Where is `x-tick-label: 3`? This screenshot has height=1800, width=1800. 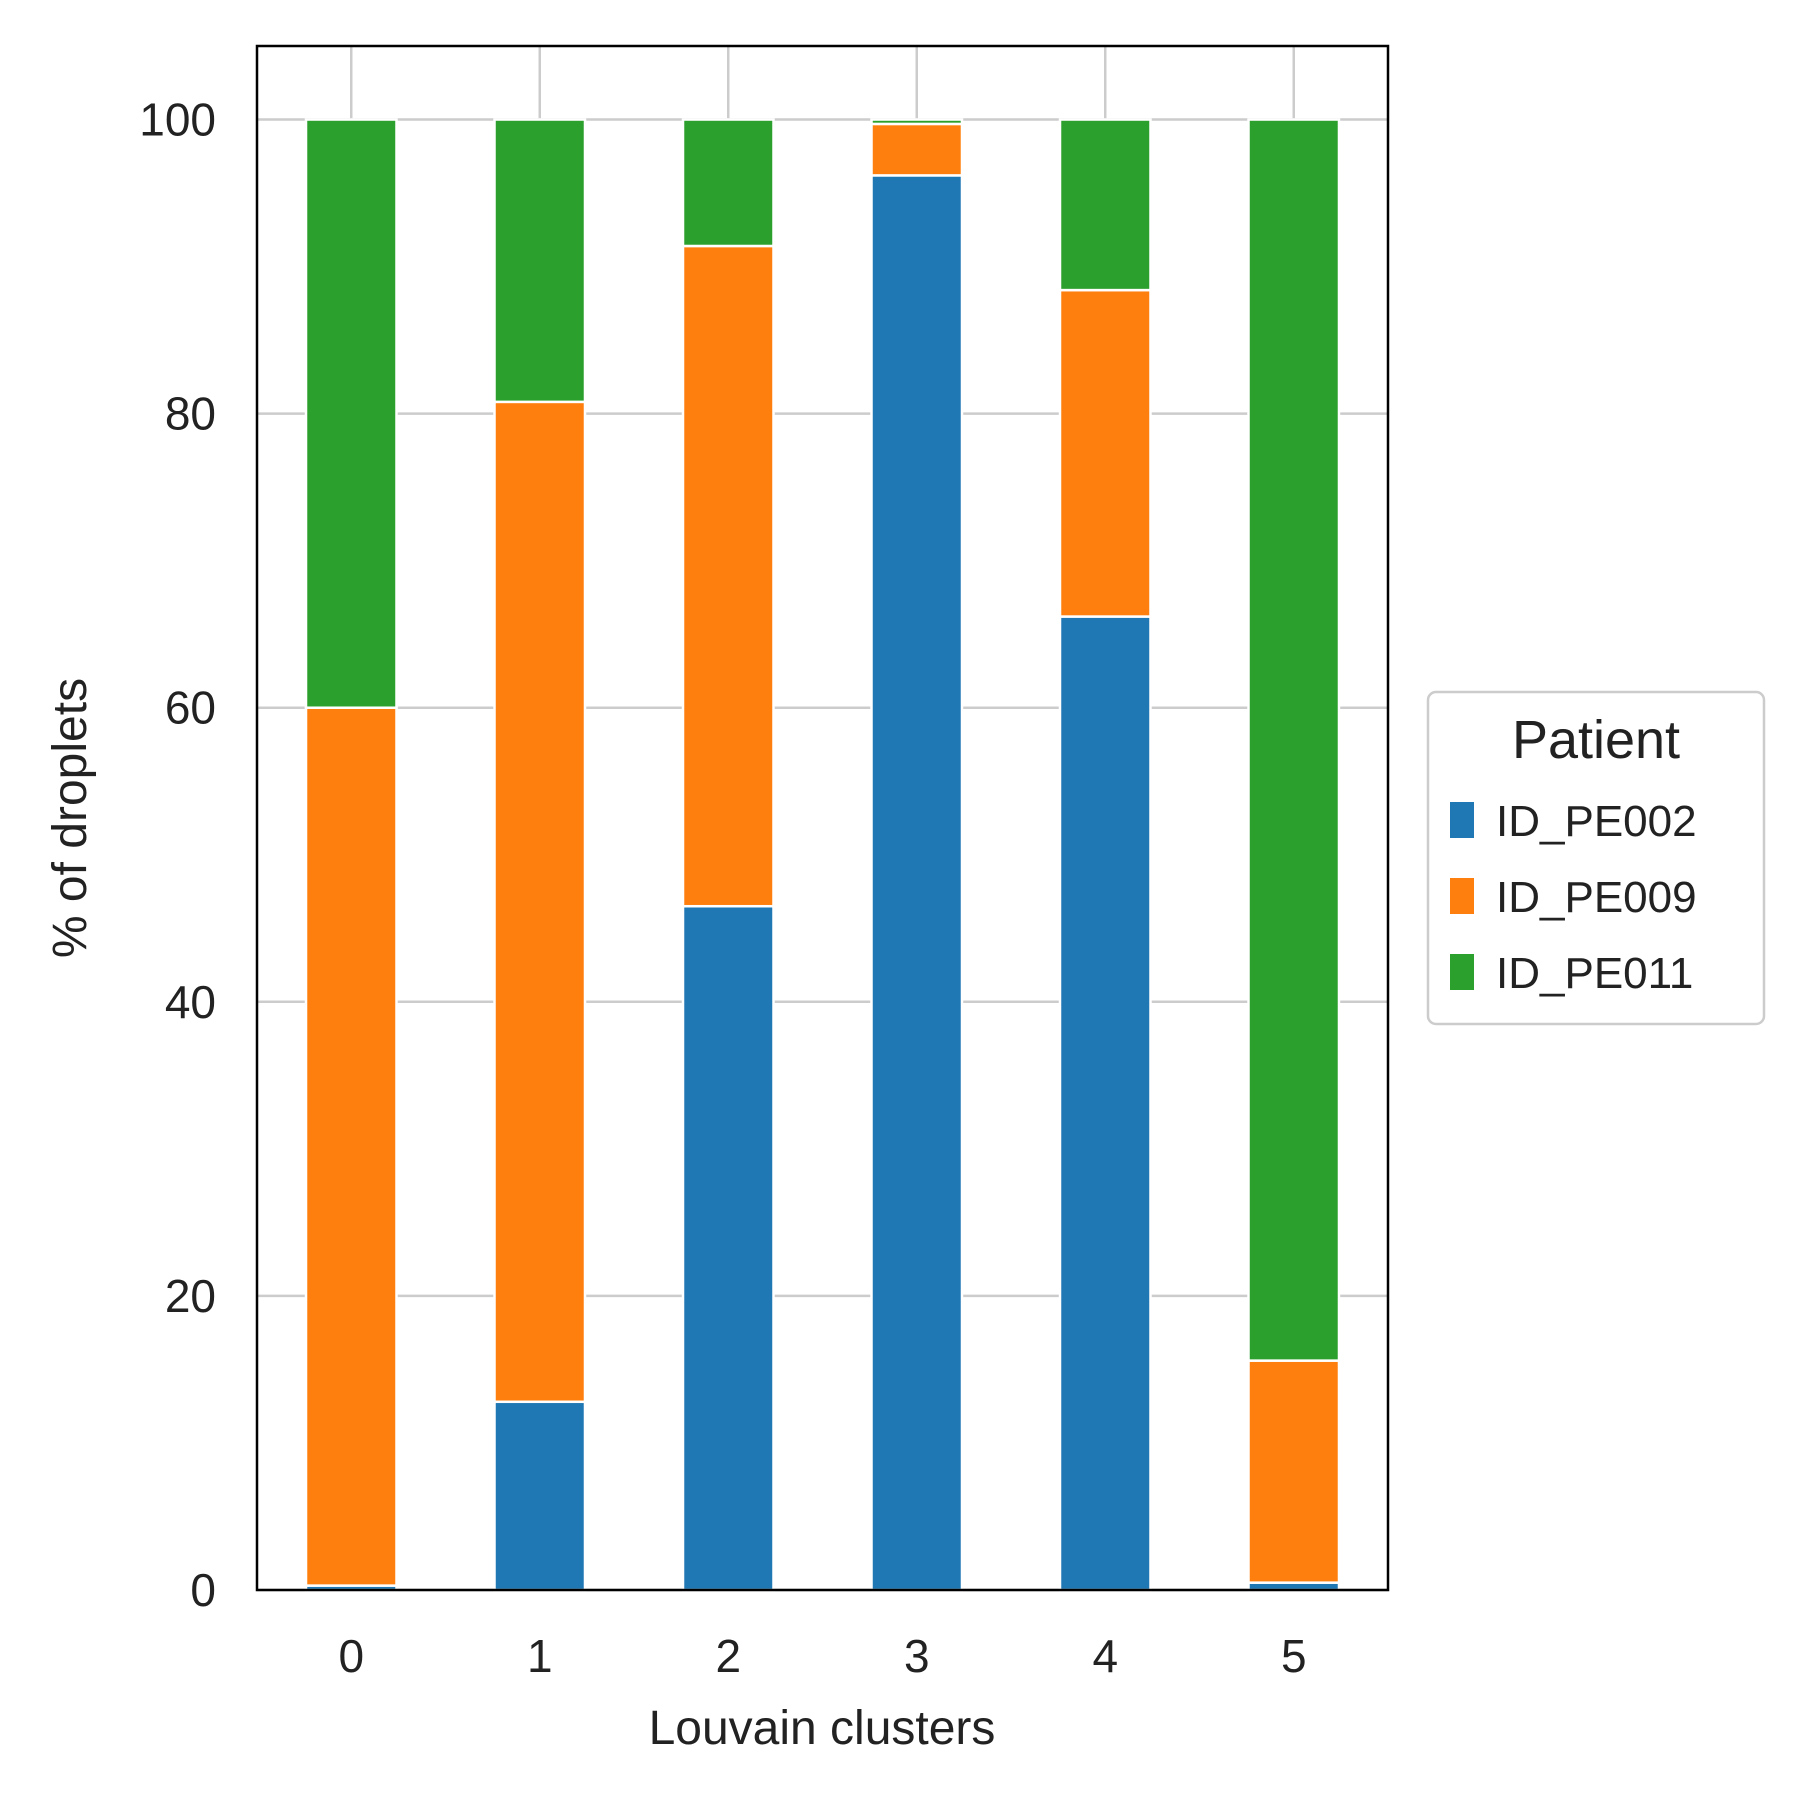 x-tick-label: 3 is located at coordinates (917, 1656).